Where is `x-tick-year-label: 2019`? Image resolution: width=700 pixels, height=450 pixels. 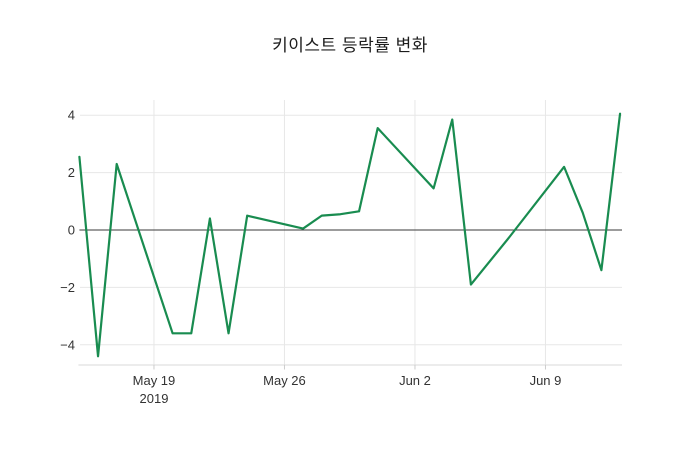
x-tick-year-label: 2019 is located at coordinates (154, 398).